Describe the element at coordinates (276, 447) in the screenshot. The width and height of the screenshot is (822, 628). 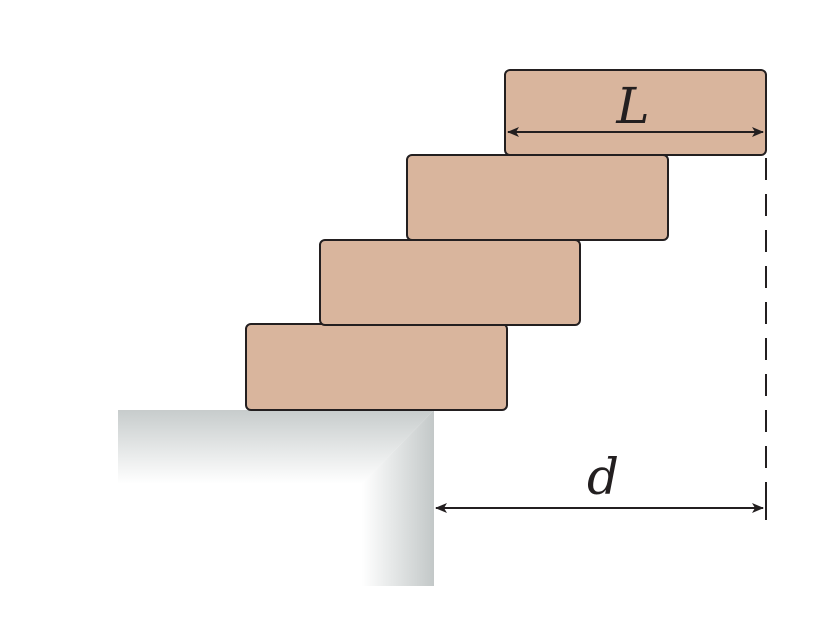
I see `table-top-surface` at that location.